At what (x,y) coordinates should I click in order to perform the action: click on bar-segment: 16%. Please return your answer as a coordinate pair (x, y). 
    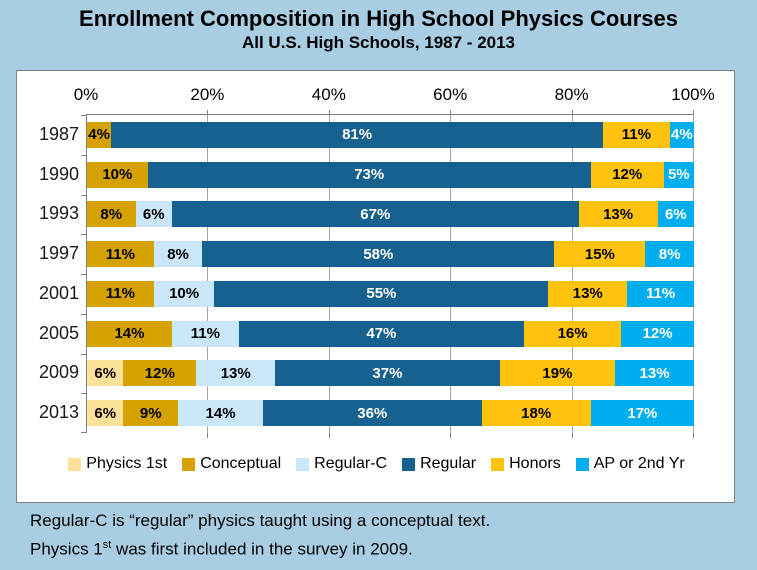
    Looking at the image, I should click on (573, 333).